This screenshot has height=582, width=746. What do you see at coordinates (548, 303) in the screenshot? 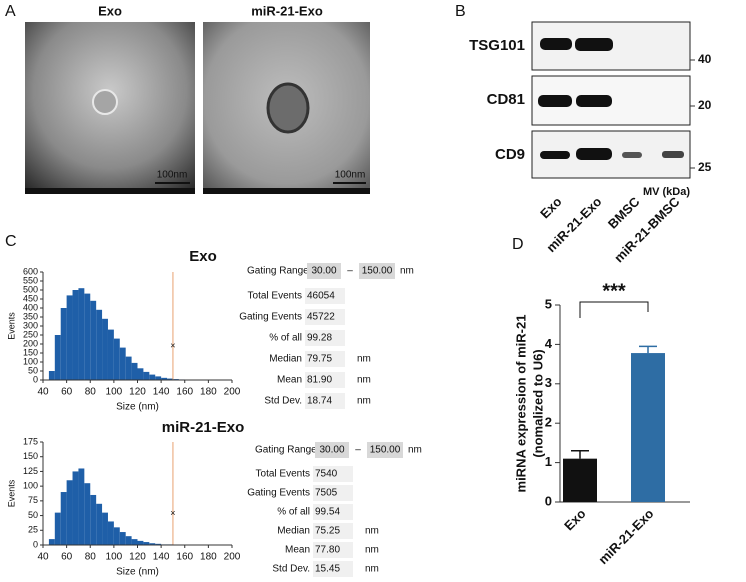
I see `y-tick-label: 5` at bounding box center [548, 303].